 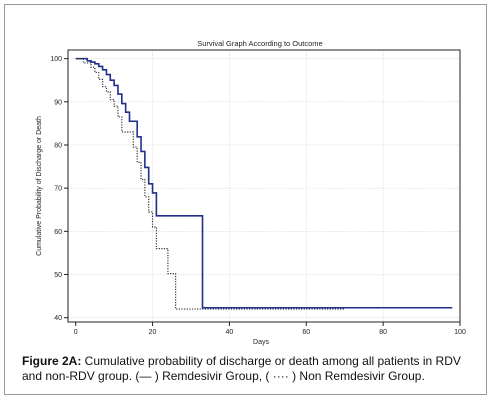 I want to click on y-tick-label: 40, so click(x=58, y=318).